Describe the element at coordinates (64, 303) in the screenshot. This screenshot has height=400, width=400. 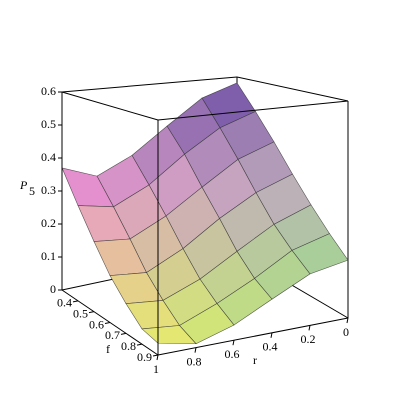
I see `y-tick-label: 0.4` at that location.